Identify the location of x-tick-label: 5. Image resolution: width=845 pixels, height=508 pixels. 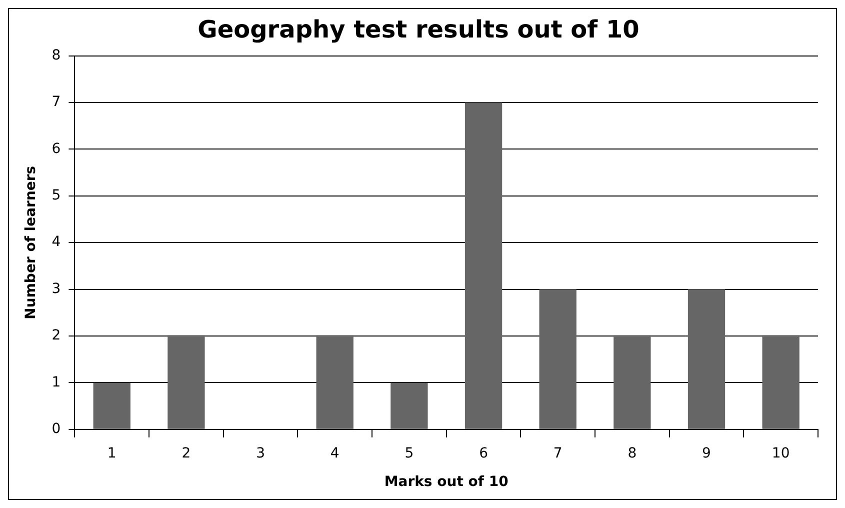
(409, 453).